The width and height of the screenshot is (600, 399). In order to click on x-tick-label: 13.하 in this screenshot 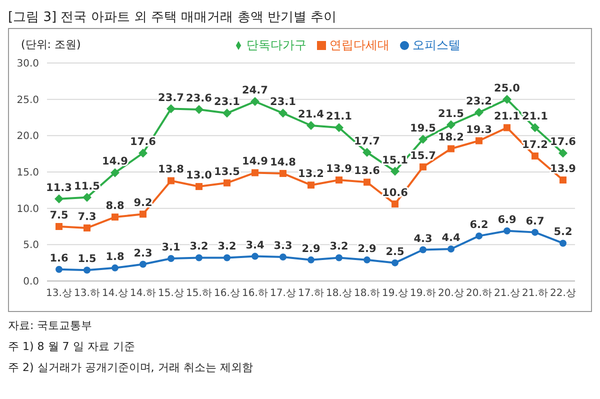, I will do `click(87, 294)`.